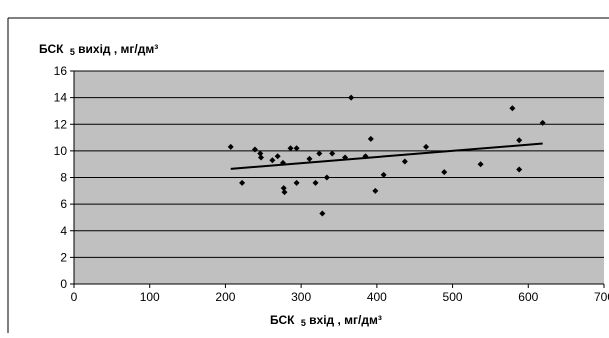  What do you see at coordinates (301, 297) in the screenshot?
I see `x-tick-label-300: 300` at bounding box center [301, 297].